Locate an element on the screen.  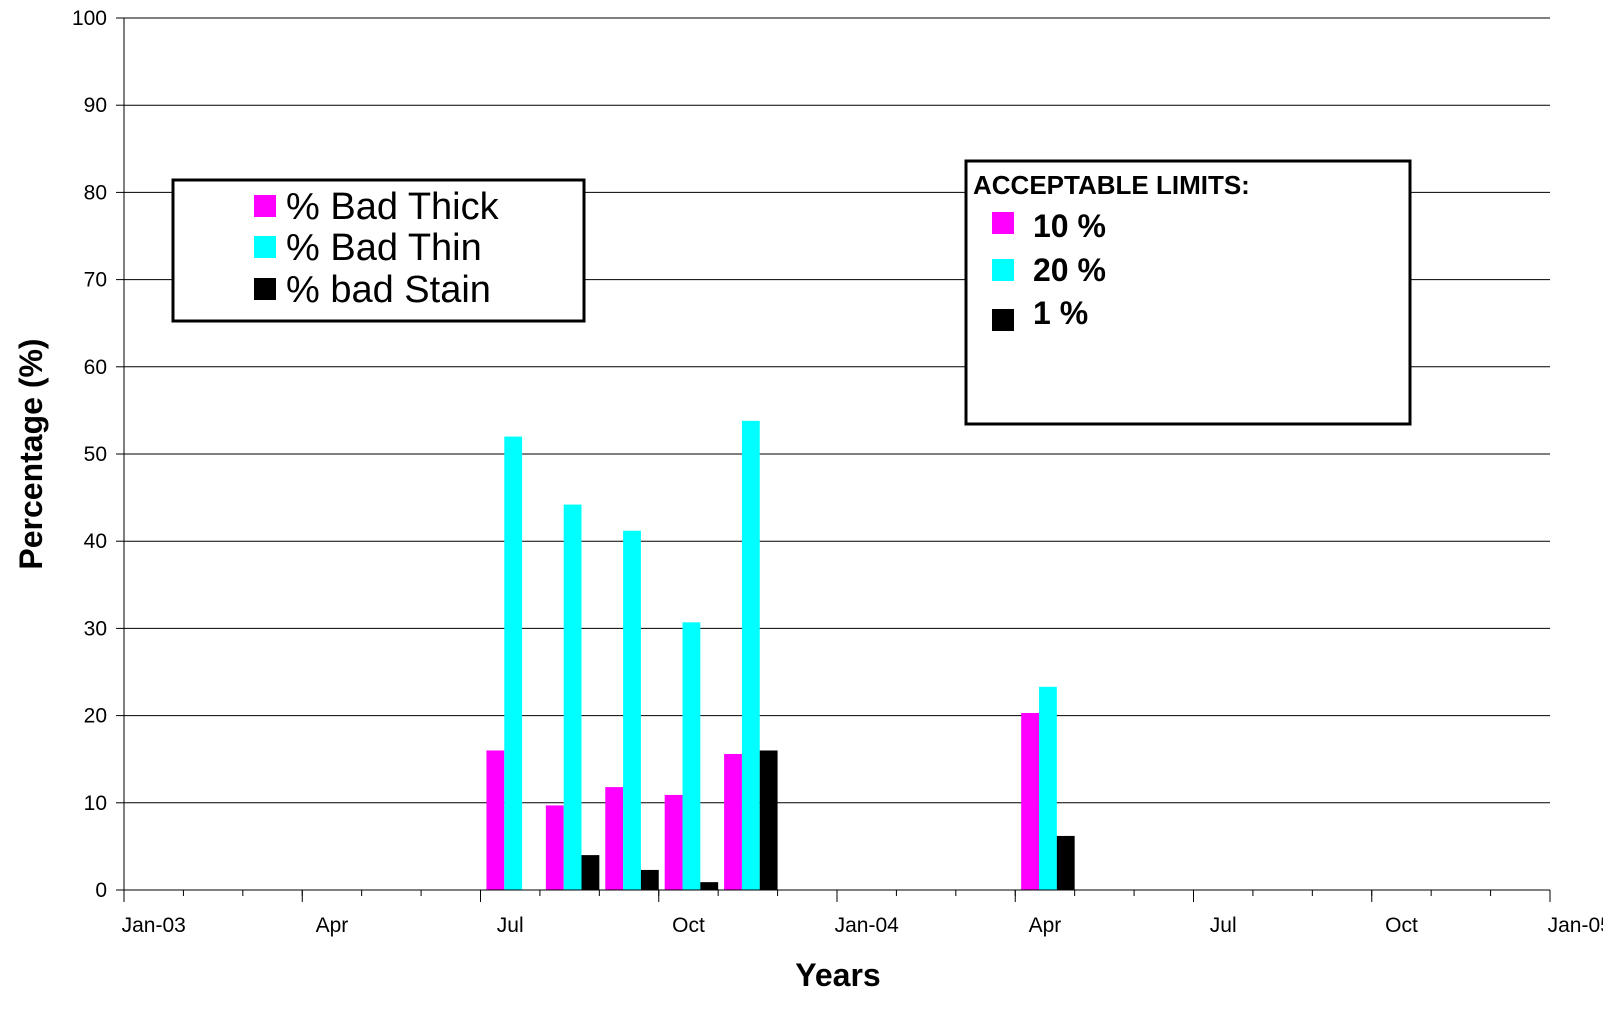
y-tick-label: 50 is located at coordinates (95, 454).